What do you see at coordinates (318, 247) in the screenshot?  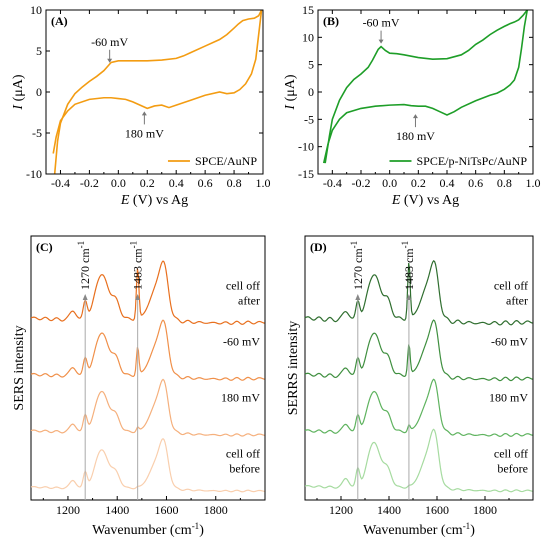 I see `panel-label: (D)` at bounding box center [318, 247].